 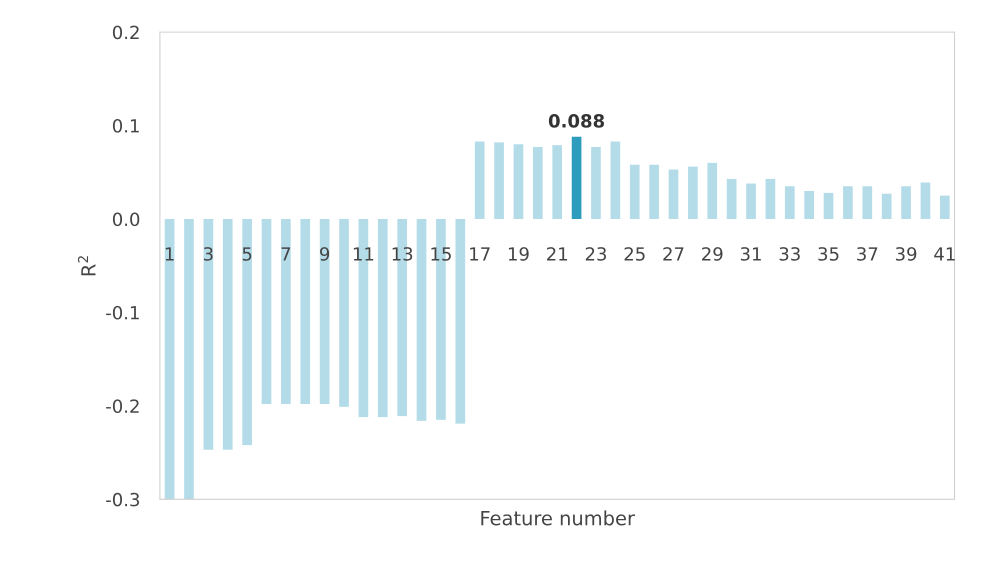 What do you see at coordinates (828, 254) in the screenshot?
I see `x-tick-label: 35` at bounding box center [828, 254].